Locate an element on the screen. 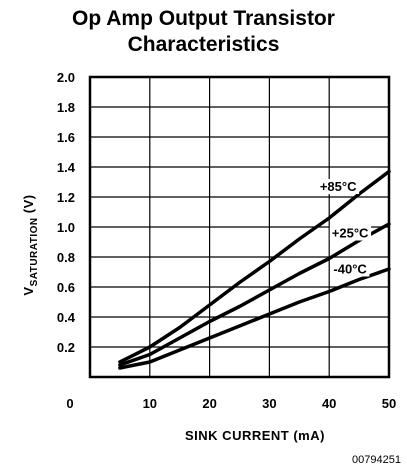 Image resolution: width=407 pixels, height=473 pixels. y-axis-label-unit: (V) is located at coordinates (28, 205).